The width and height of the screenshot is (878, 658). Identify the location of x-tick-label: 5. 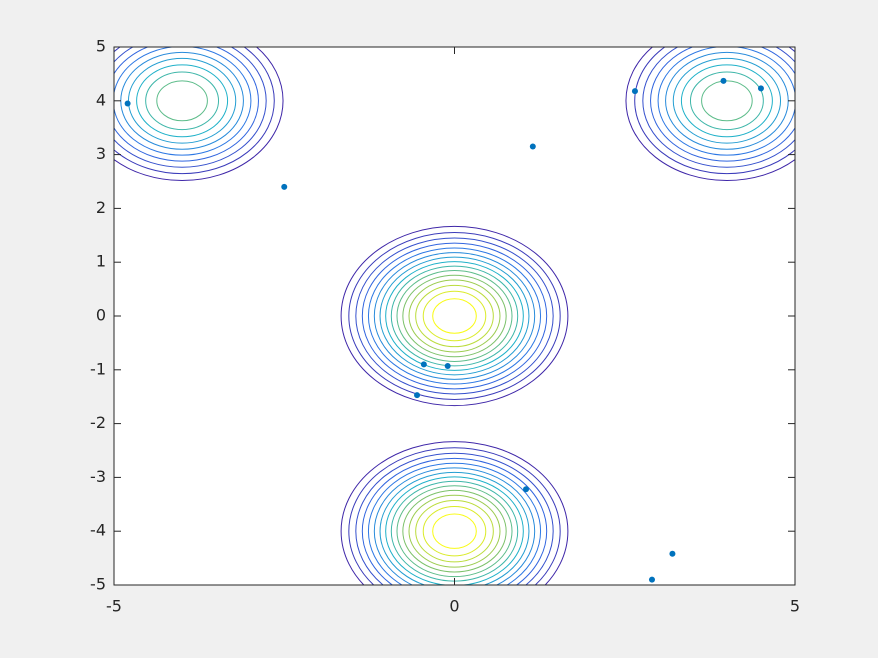
(795, 606).